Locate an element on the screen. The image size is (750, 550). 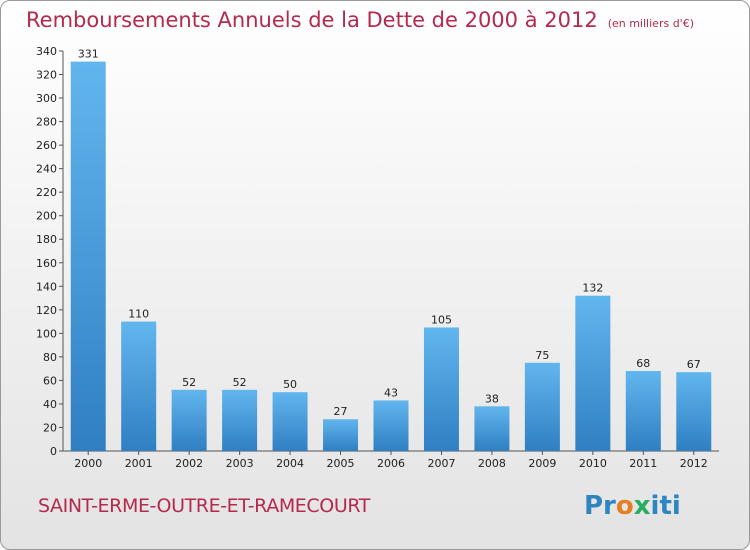
y-tick-label: 120 is located at coordinates (46, 310).